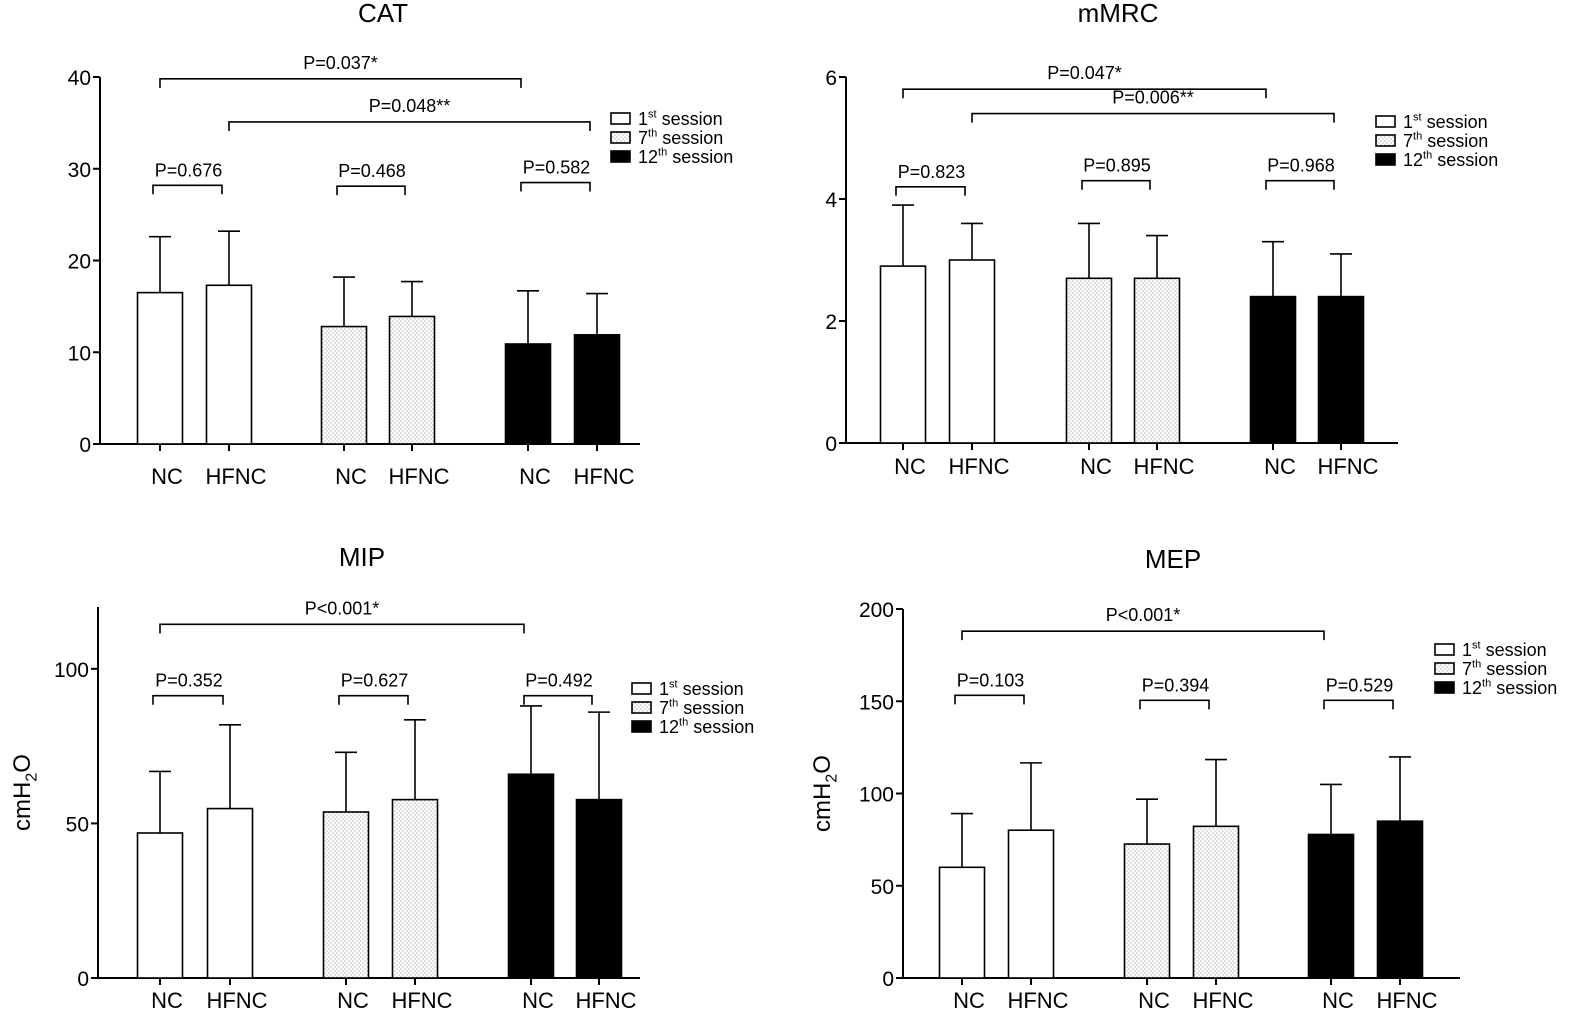 This screenshot has height=1029, width=1592. I want to click on p-value-label: P=0.037*, so click(340, 63).